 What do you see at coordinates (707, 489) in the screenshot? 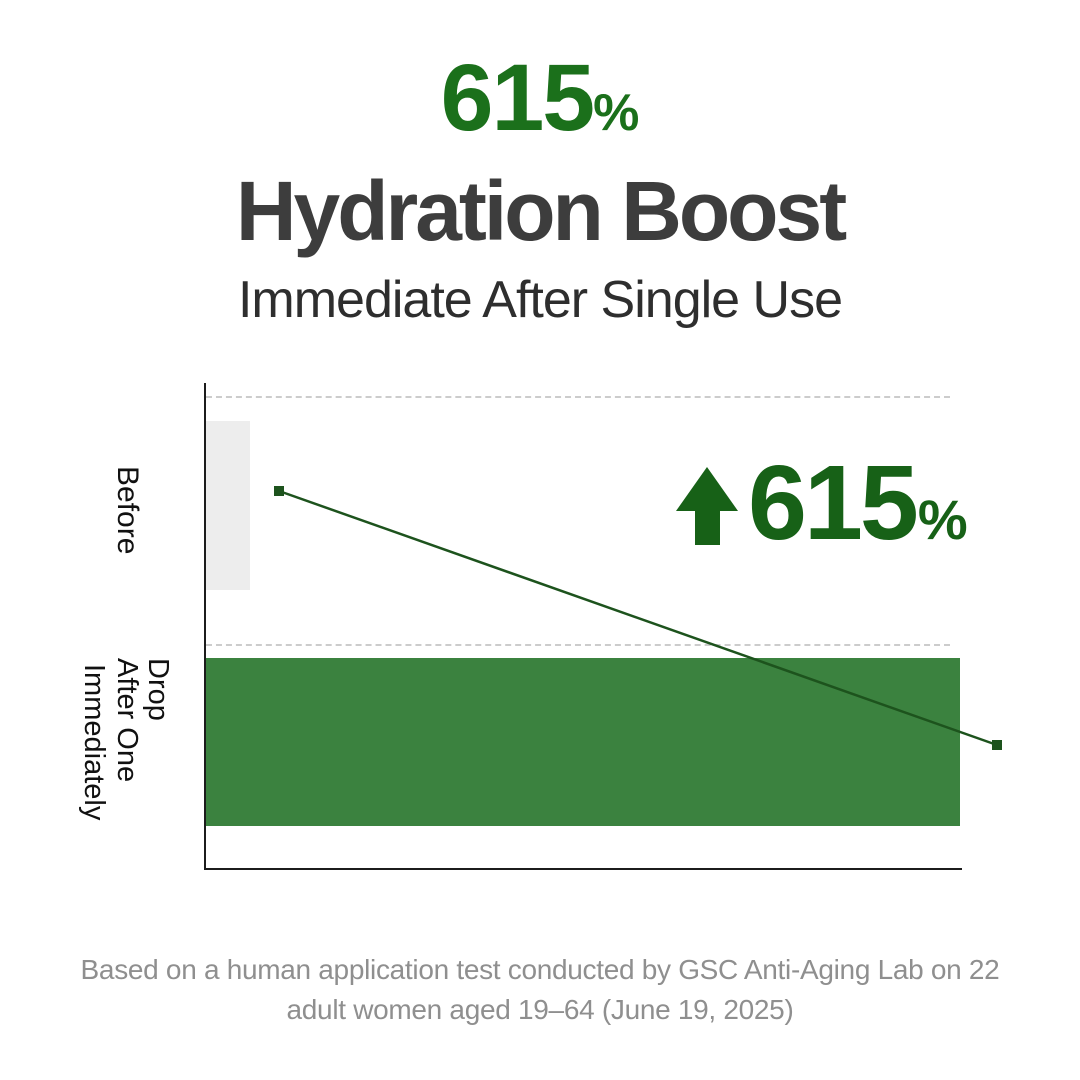
I see `up-arrow-head` at bounding box center [707, 489].